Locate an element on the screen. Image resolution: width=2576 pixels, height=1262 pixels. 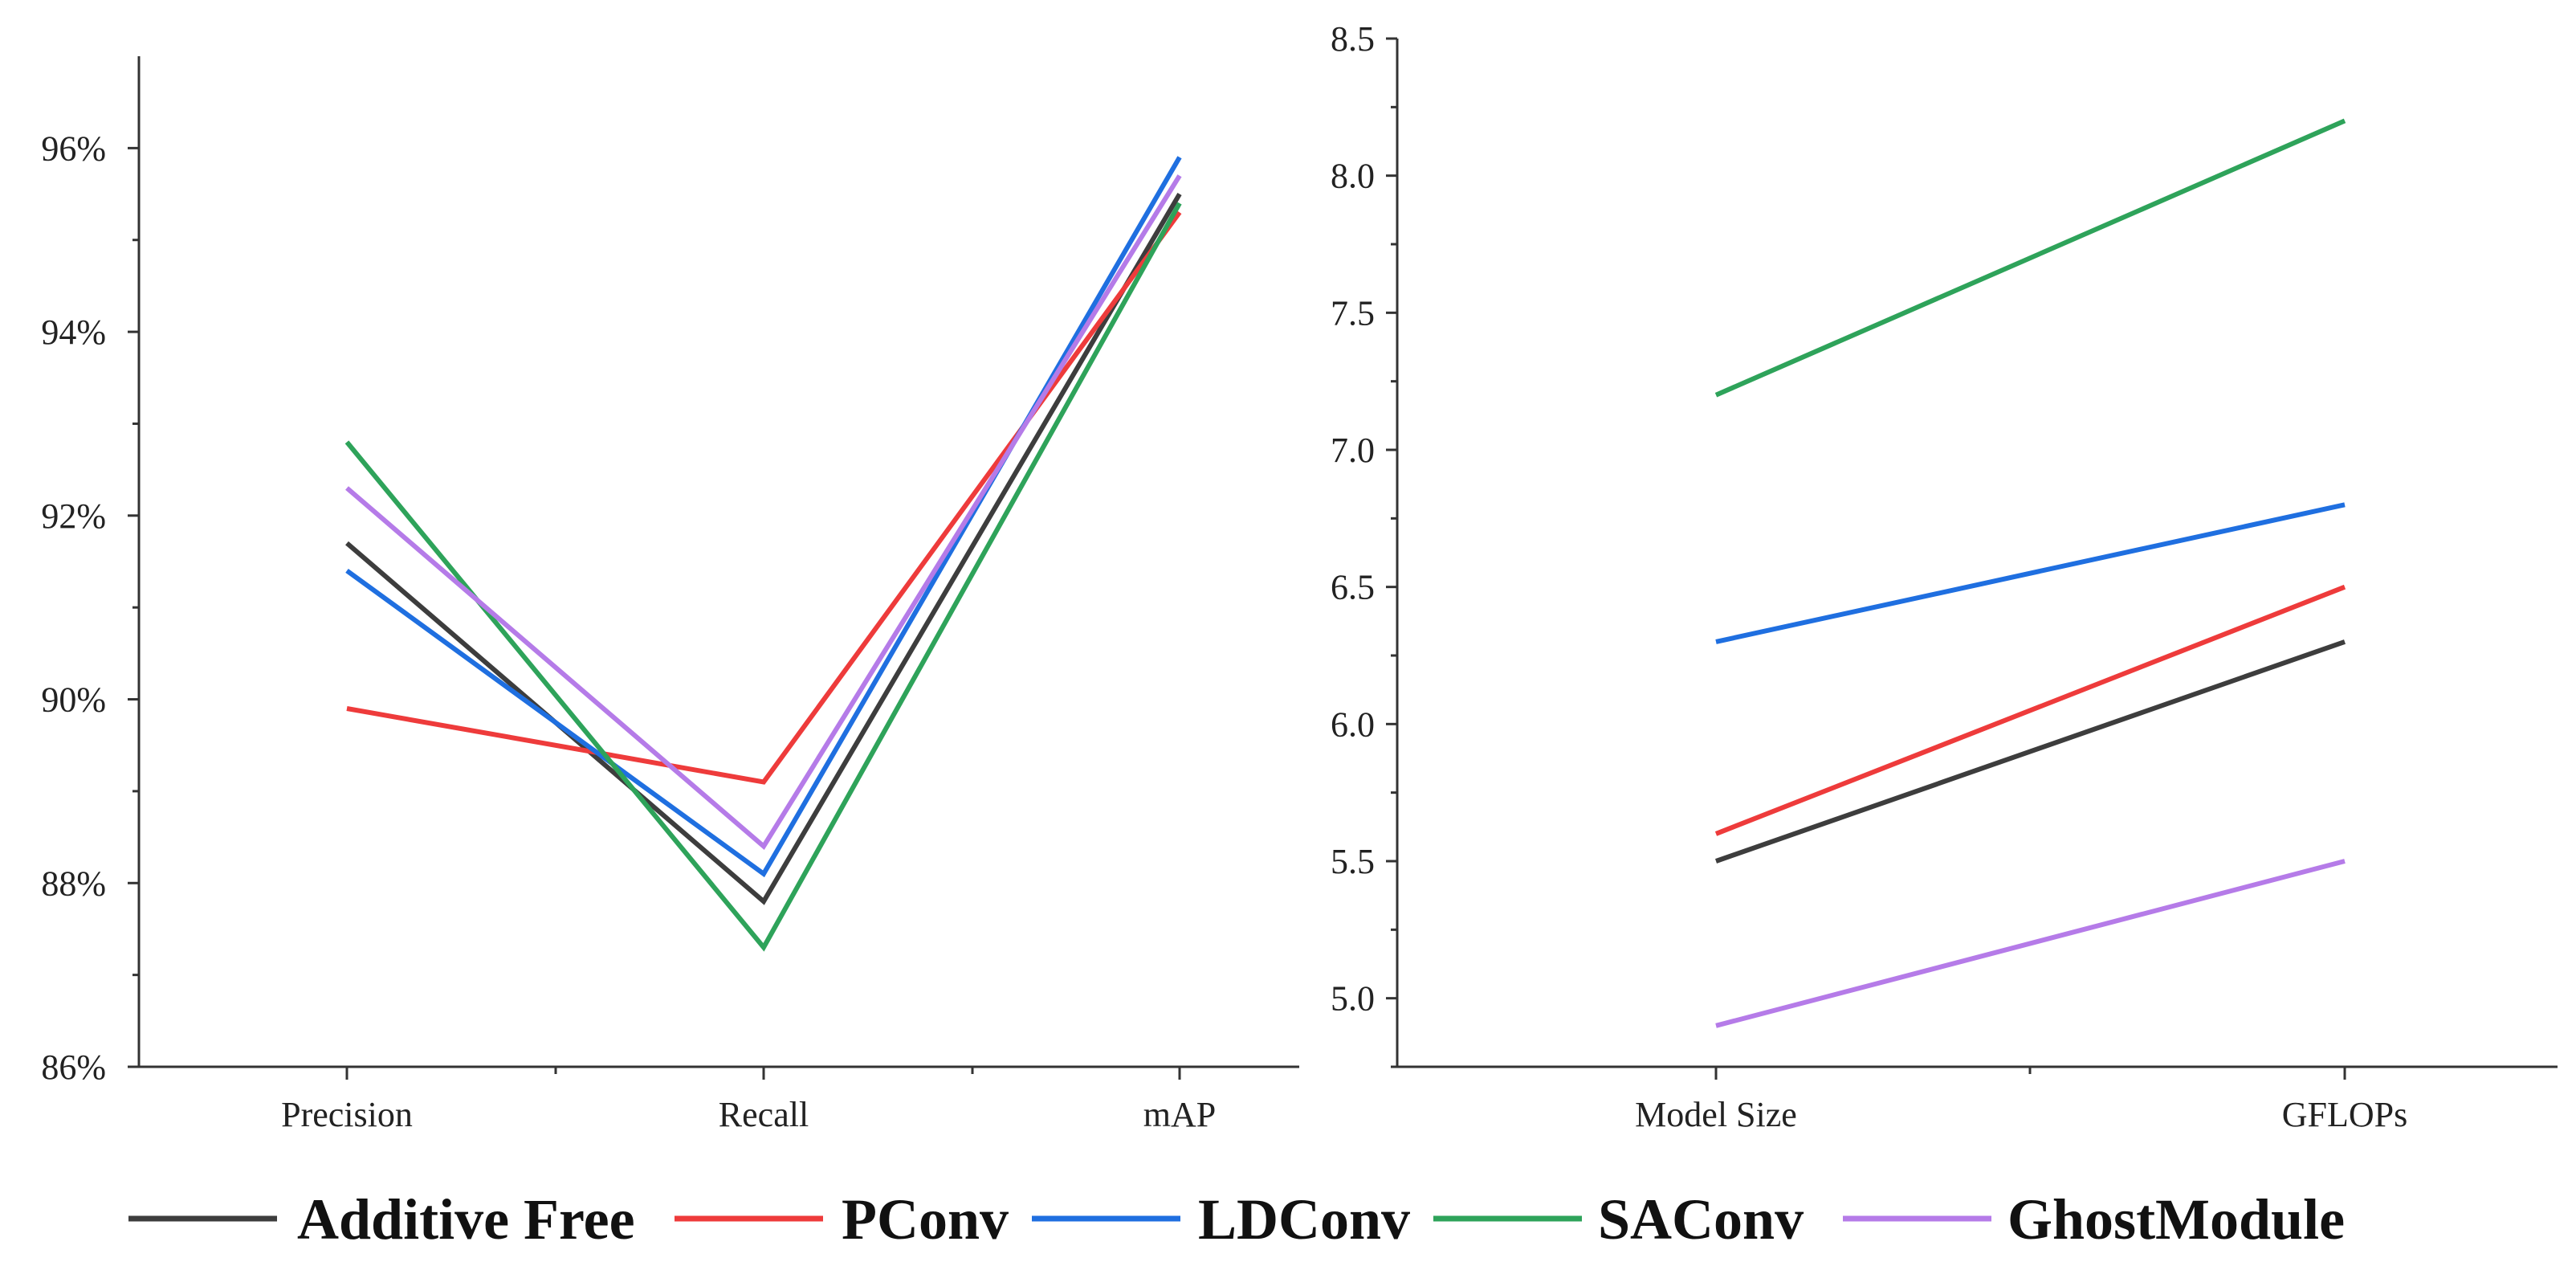
x-tick-label-precision: Precision is located at coordinates (347, 1114).